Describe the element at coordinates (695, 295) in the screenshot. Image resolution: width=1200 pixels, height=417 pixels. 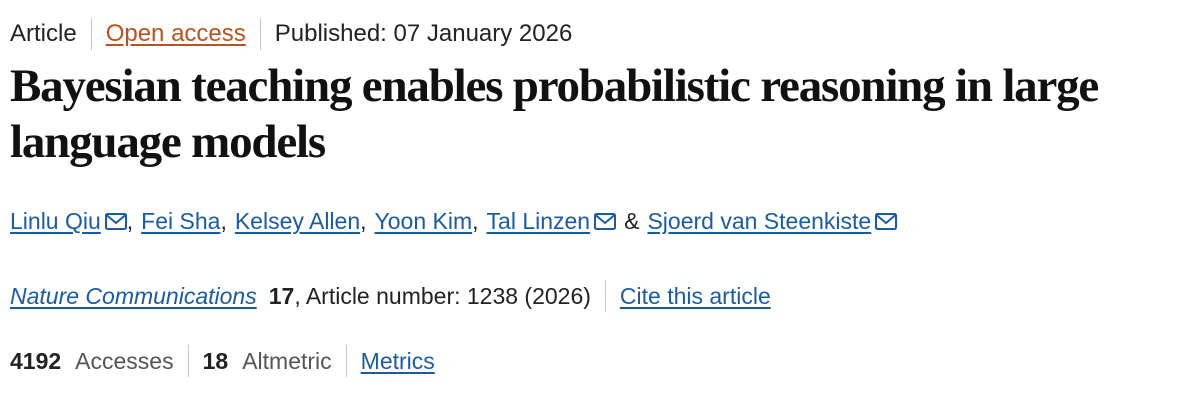
I see `cite-link: Cite this article` at that location.